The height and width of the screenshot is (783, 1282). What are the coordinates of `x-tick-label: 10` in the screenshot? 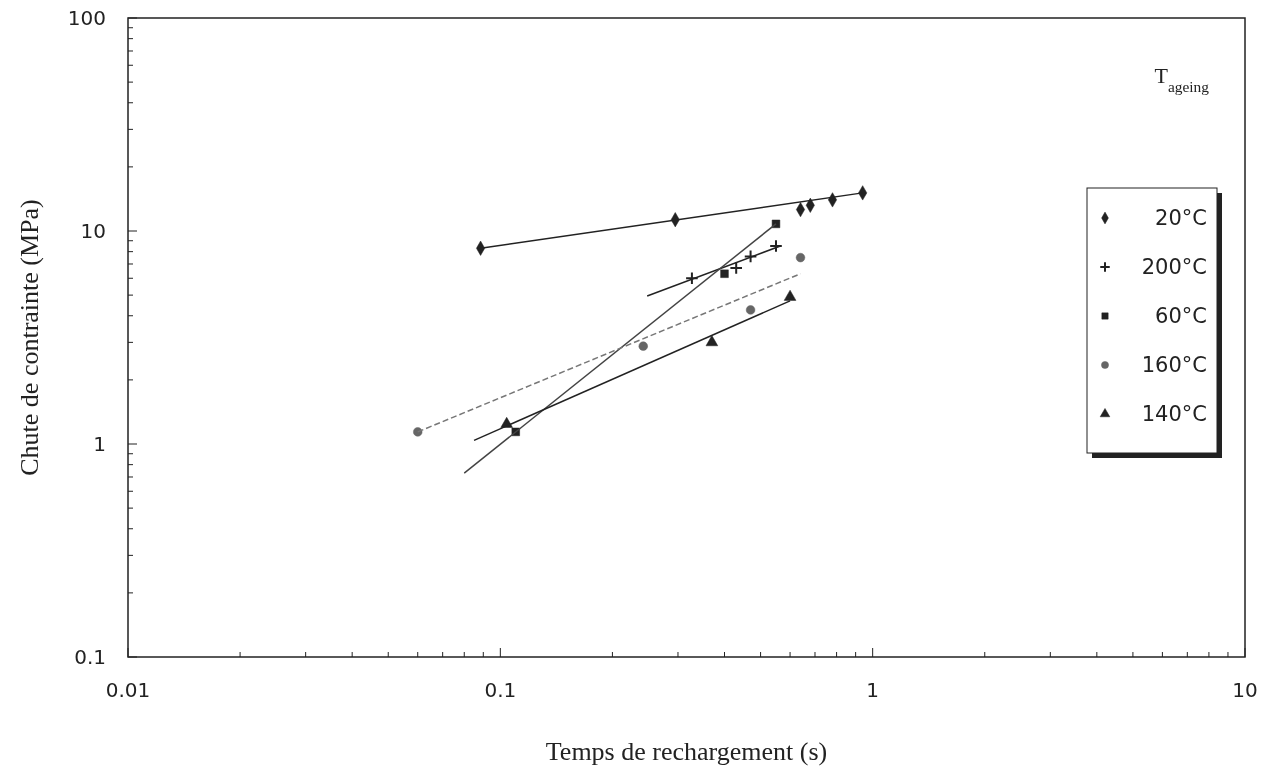 It's located at (1245, 690).